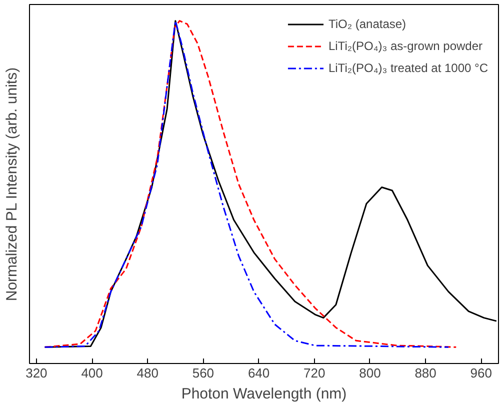 This screenshot has height=405, width=502. What do you see at coordinates (12, 184) in the screenshot?
I see `y-axis-title: Normalized PL Intensity (arb. units)` at bounding box center [12, 184].